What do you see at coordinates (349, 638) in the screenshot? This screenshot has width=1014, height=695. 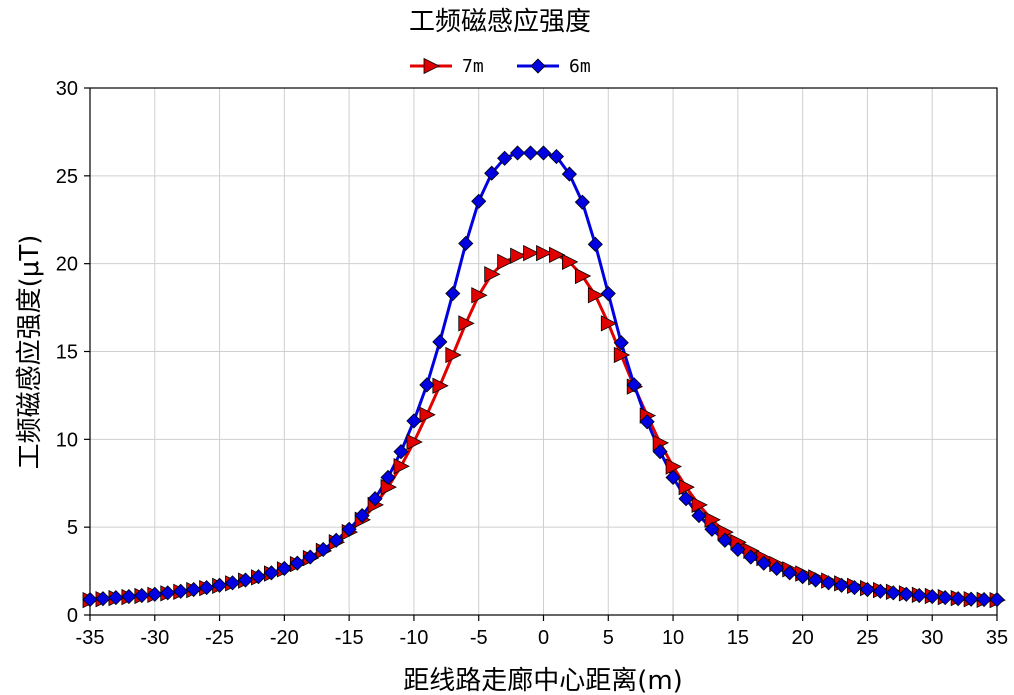 I see `x-tick-label: -15` at bounding box center [349, 638].